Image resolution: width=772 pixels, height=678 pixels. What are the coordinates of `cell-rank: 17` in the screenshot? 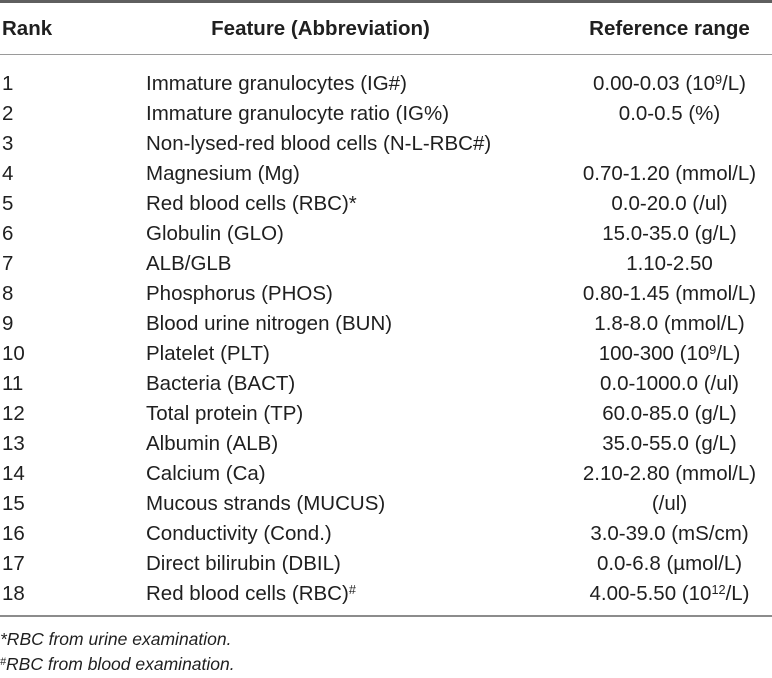 It's located at (13, 563).